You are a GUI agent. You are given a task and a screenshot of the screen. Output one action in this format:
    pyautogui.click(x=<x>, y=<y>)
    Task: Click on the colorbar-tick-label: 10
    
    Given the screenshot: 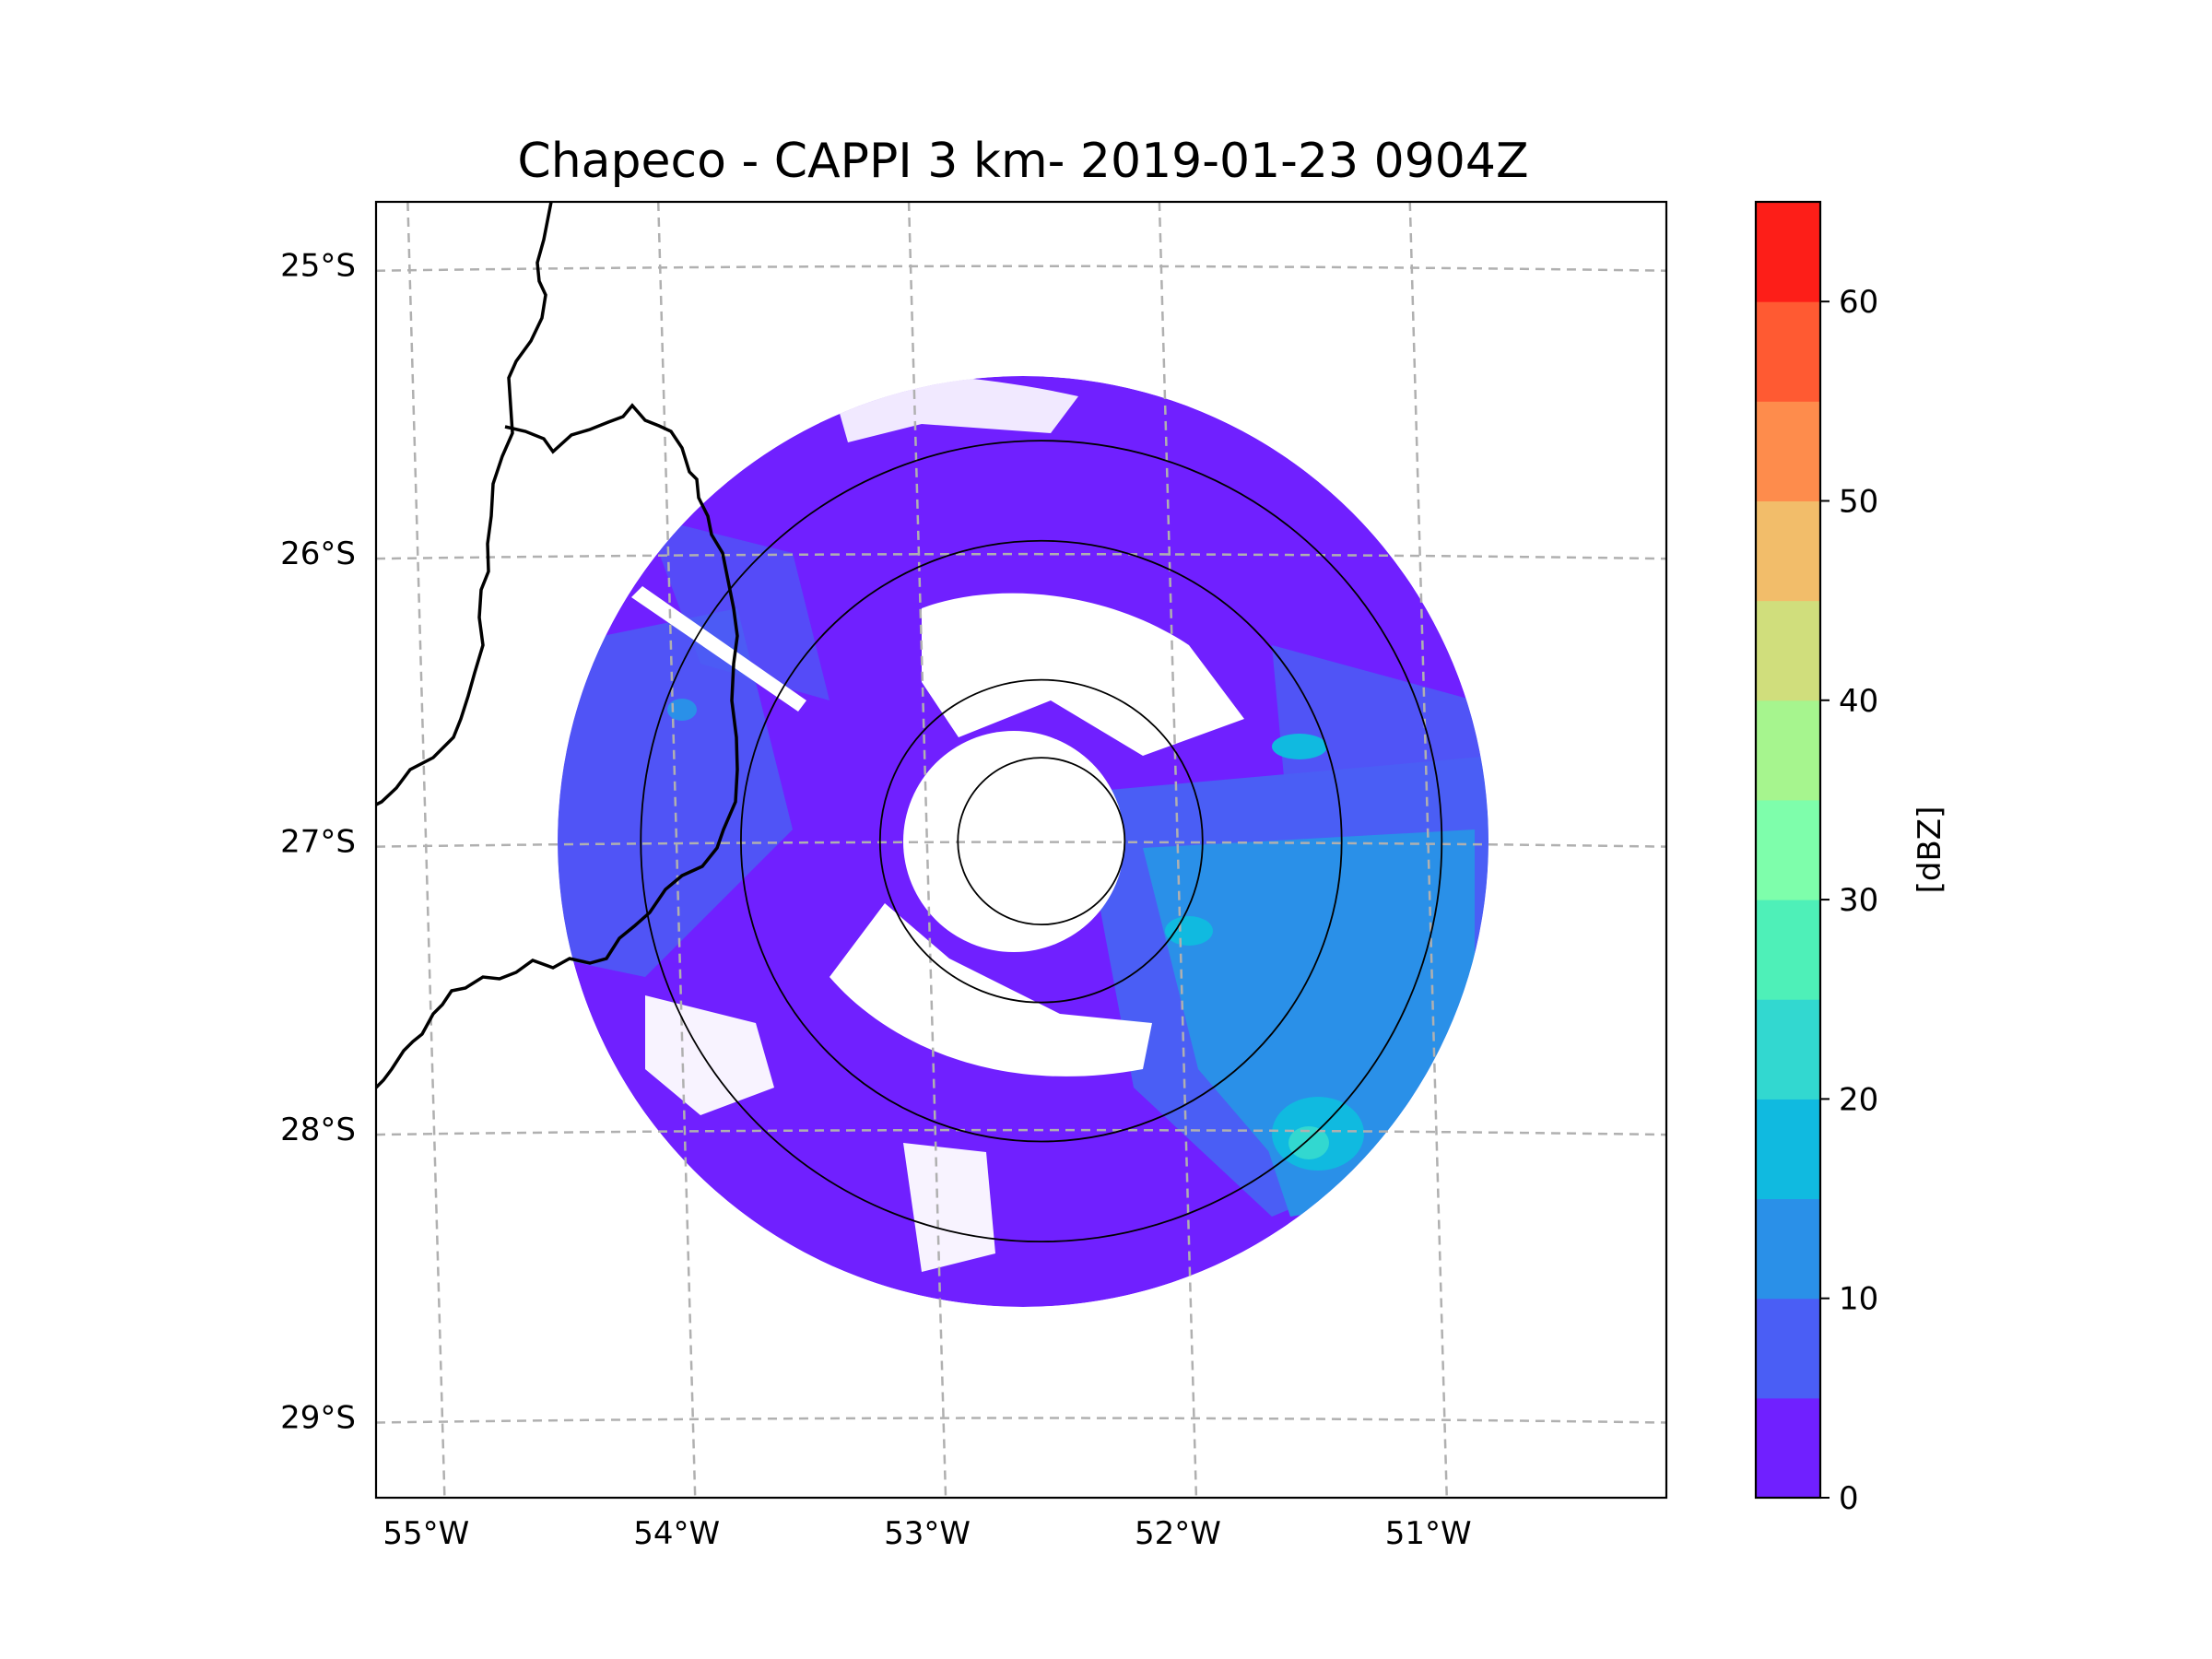 What is the action you would take?
    pyautogui.click(x=1858, y=1299)
    